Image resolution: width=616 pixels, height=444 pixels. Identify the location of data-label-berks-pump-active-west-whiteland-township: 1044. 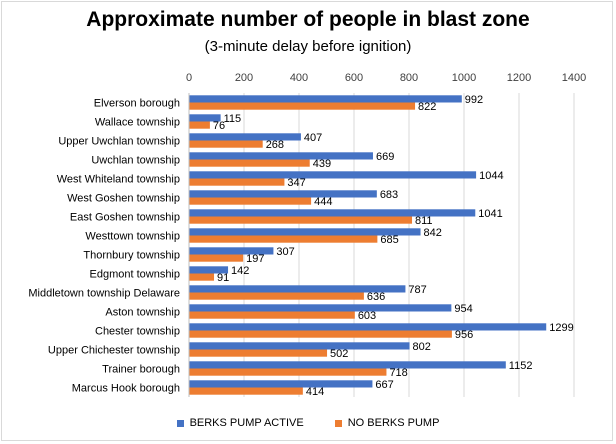
(491, 176).